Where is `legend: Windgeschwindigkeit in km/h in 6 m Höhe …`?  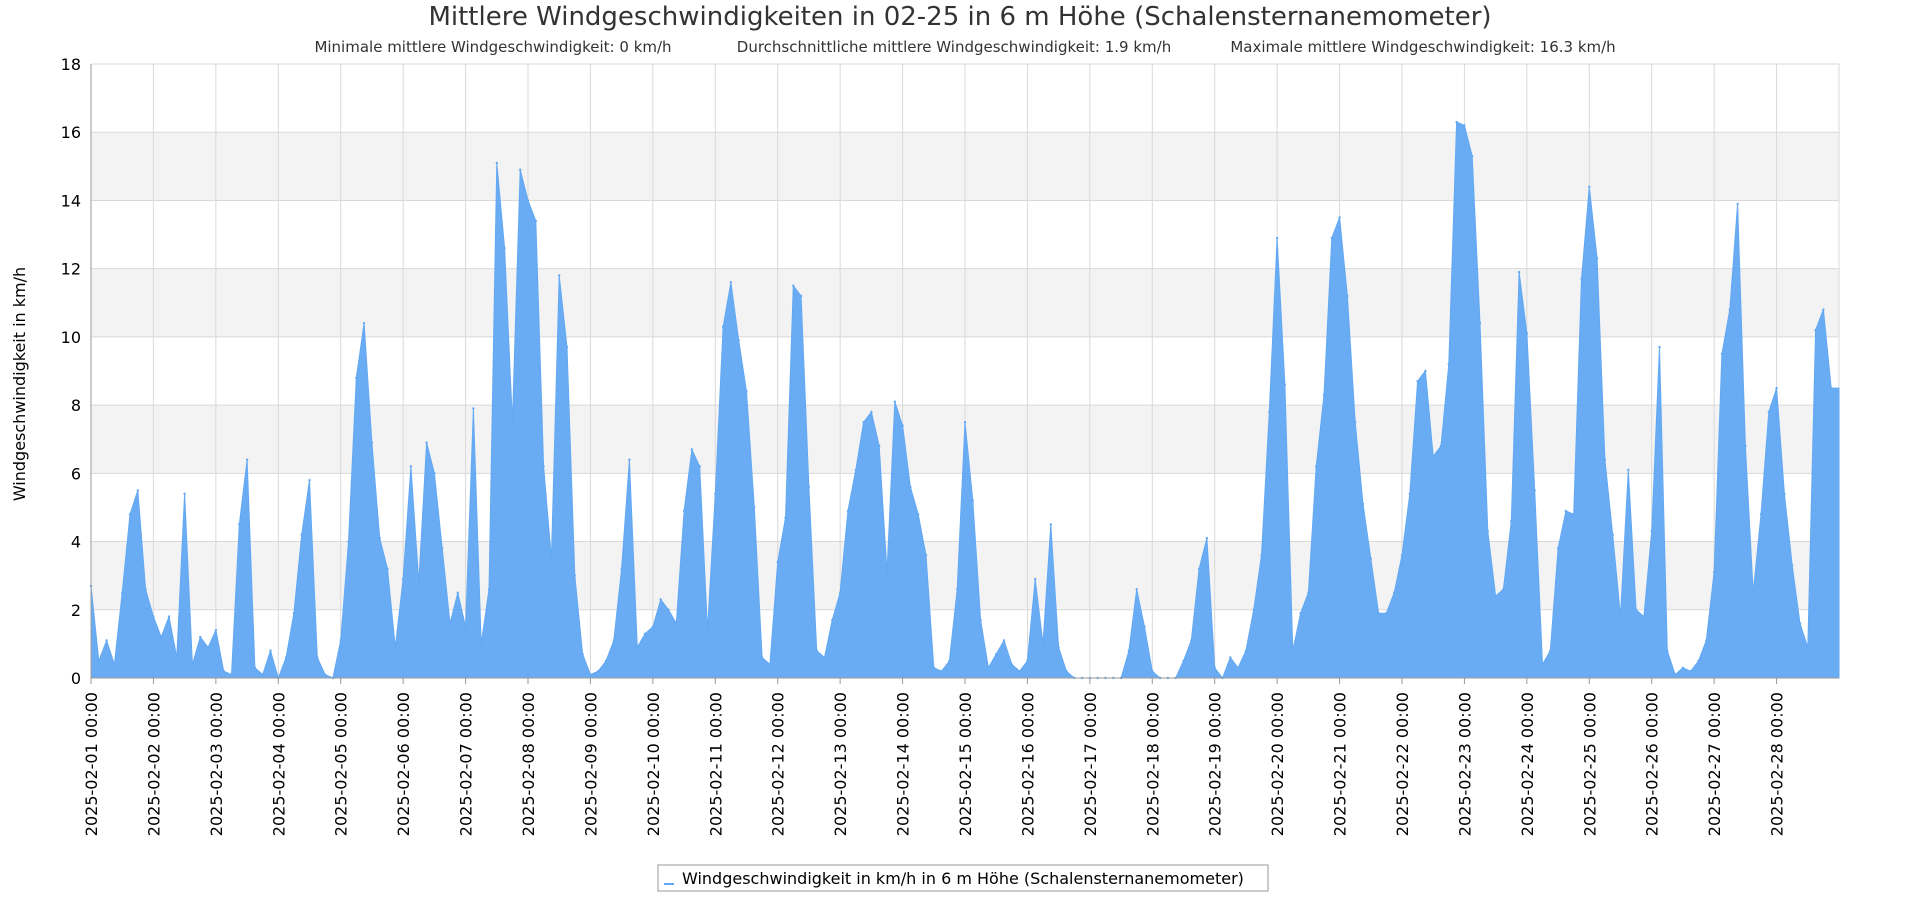
legend: Windgeschwindigkeit in km/h in 6 m Höhe … is located at coordinates (963, 878).